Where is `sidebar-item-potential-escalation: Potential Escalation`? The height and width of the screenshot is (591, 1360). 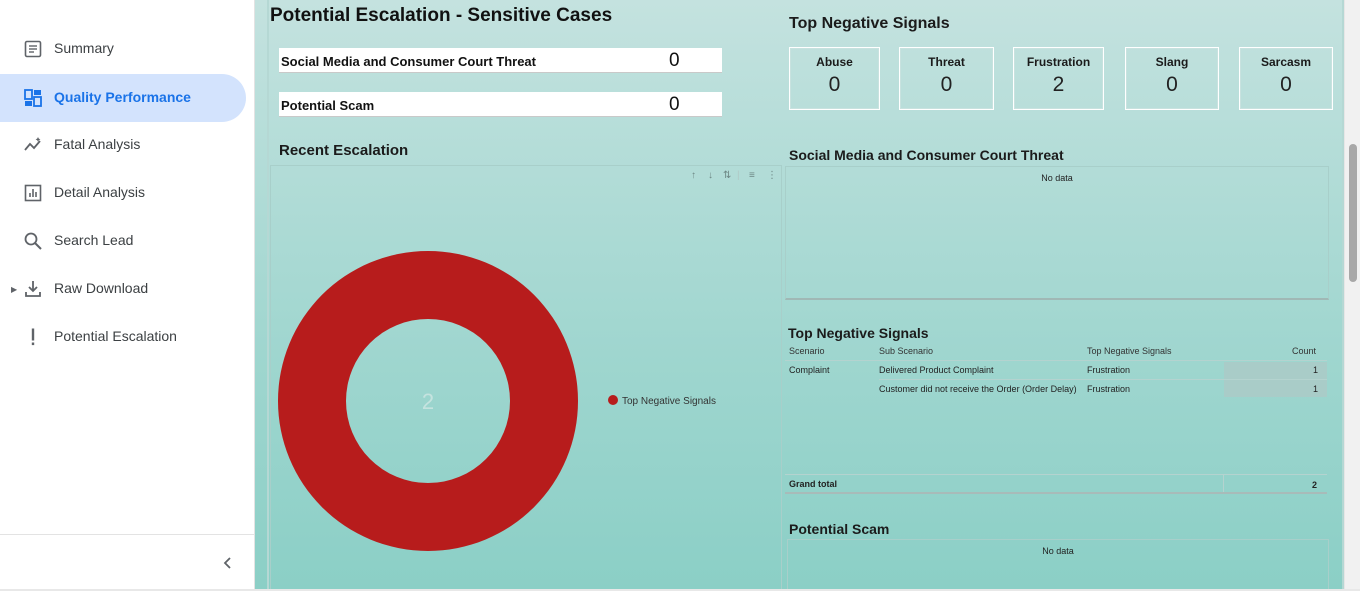
sidebar-item-potential-escalation: Potential Escalation is located at coordinates (123, 337).